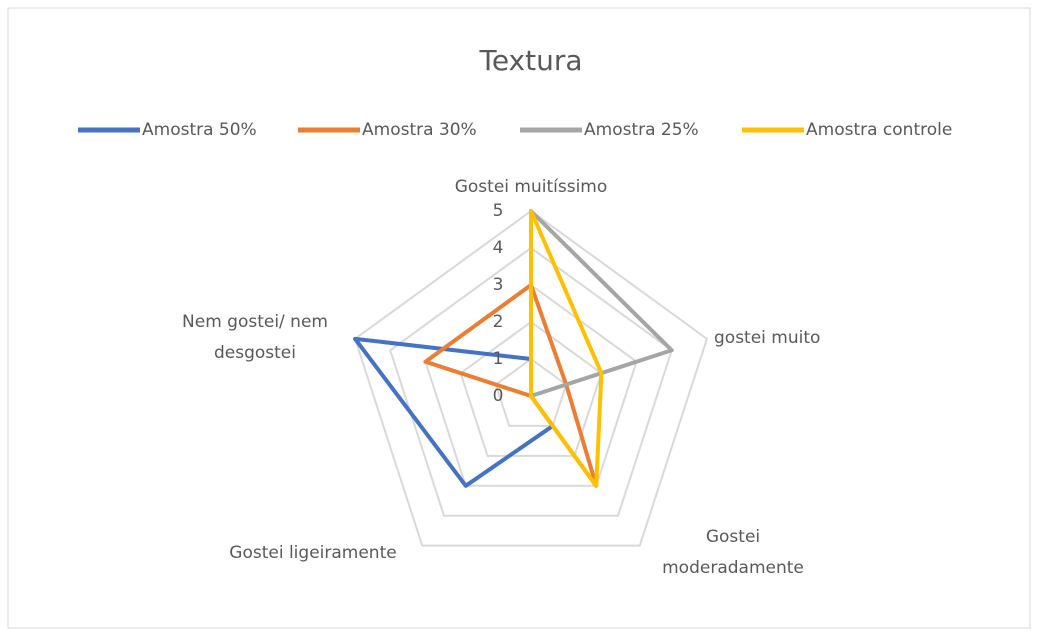  Describe the element at coordinates (419, 130) in the screenshot. I see `legend-label: Amostra 30%` at that location.